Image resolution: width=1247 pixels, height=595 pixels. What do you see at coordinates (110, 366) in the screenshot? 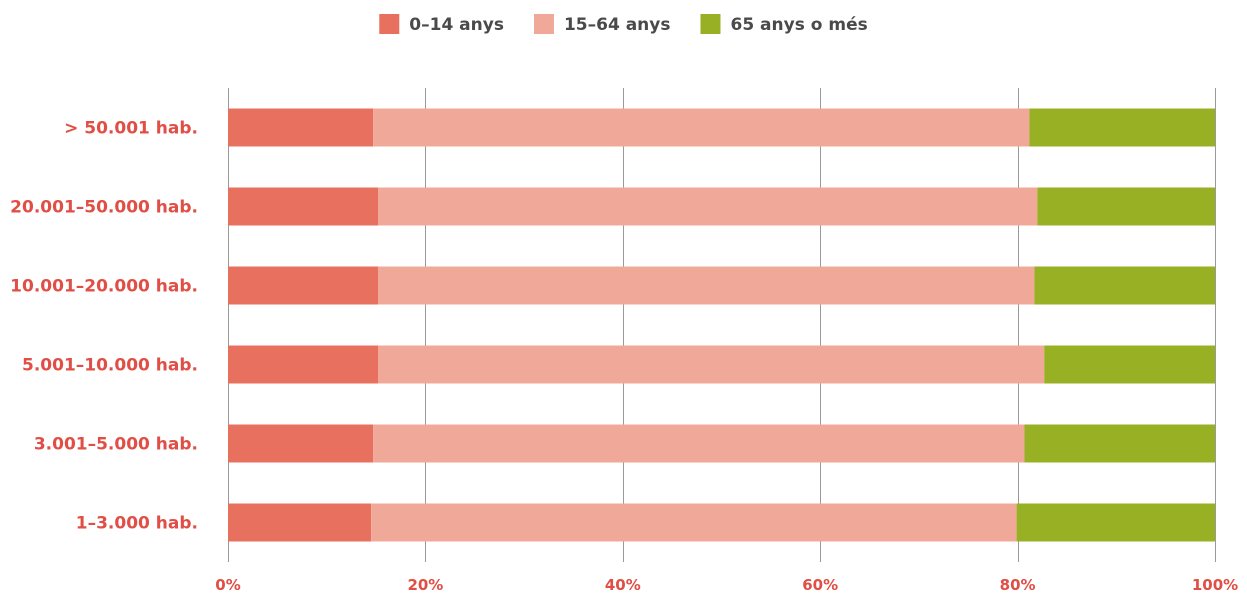
I see `category-label: 5.001–10.000 hab.` at bounding box center [110, 366].